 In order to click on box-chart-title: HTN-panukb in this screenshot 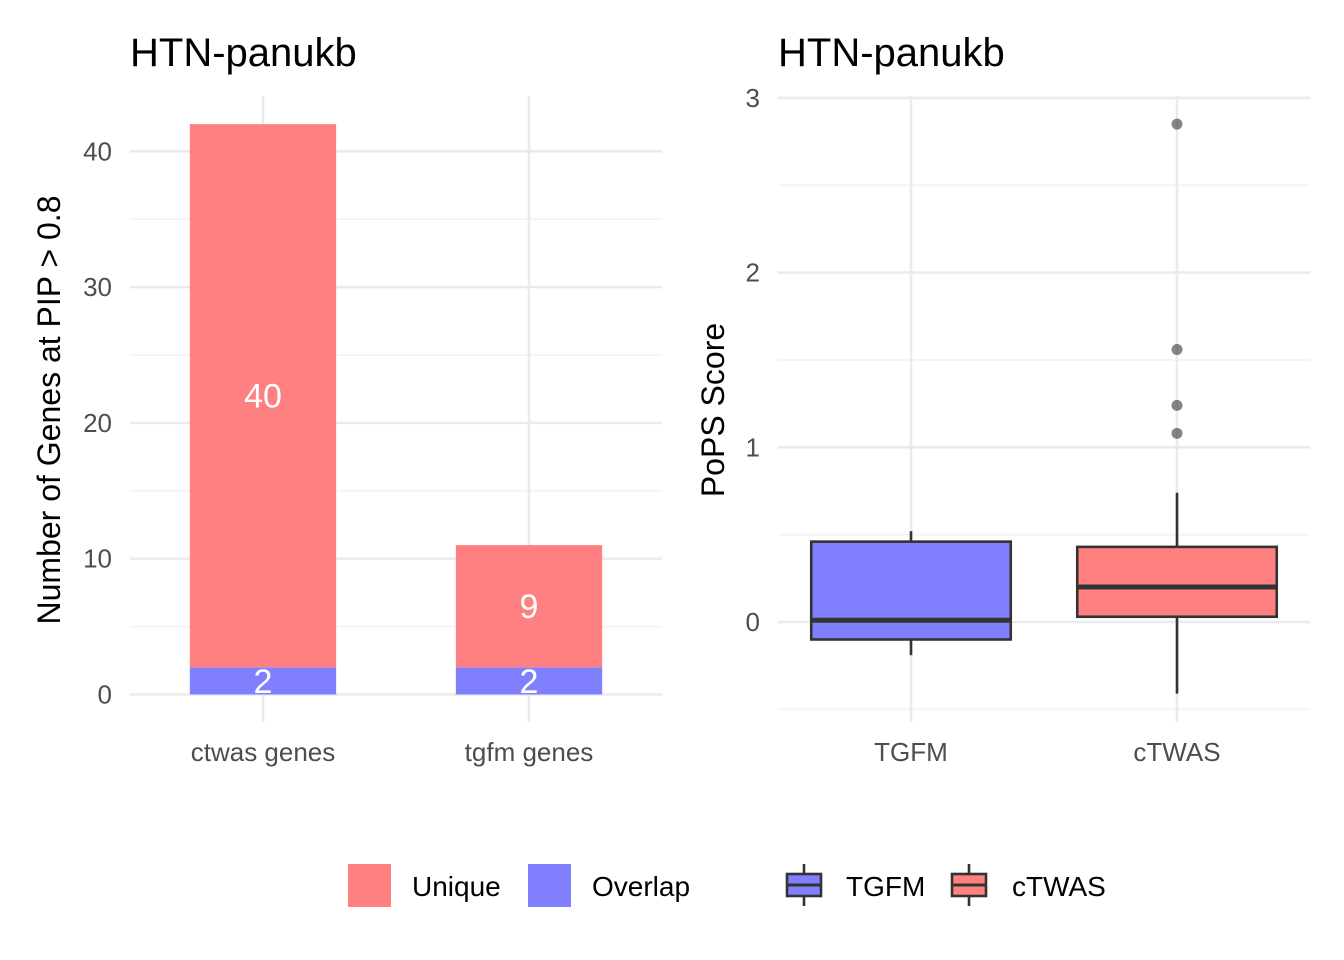, I will do `click(891, 53)`.